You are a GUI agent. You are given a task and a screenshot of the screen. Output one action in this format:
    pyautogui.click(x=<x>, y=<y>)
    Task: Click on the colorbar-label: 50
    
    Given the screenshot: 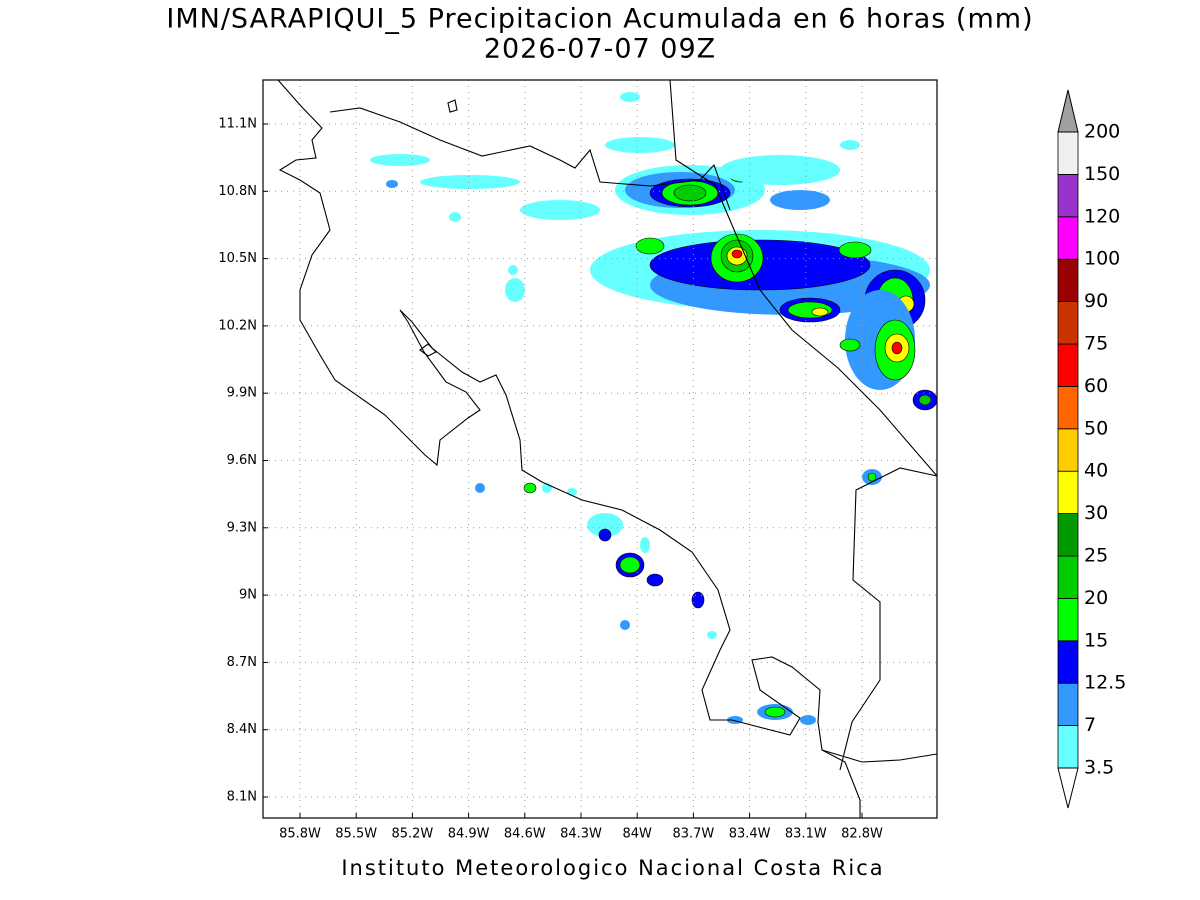 What is the action you would take?
    pyautogui.click(x=1096, y=428)
    